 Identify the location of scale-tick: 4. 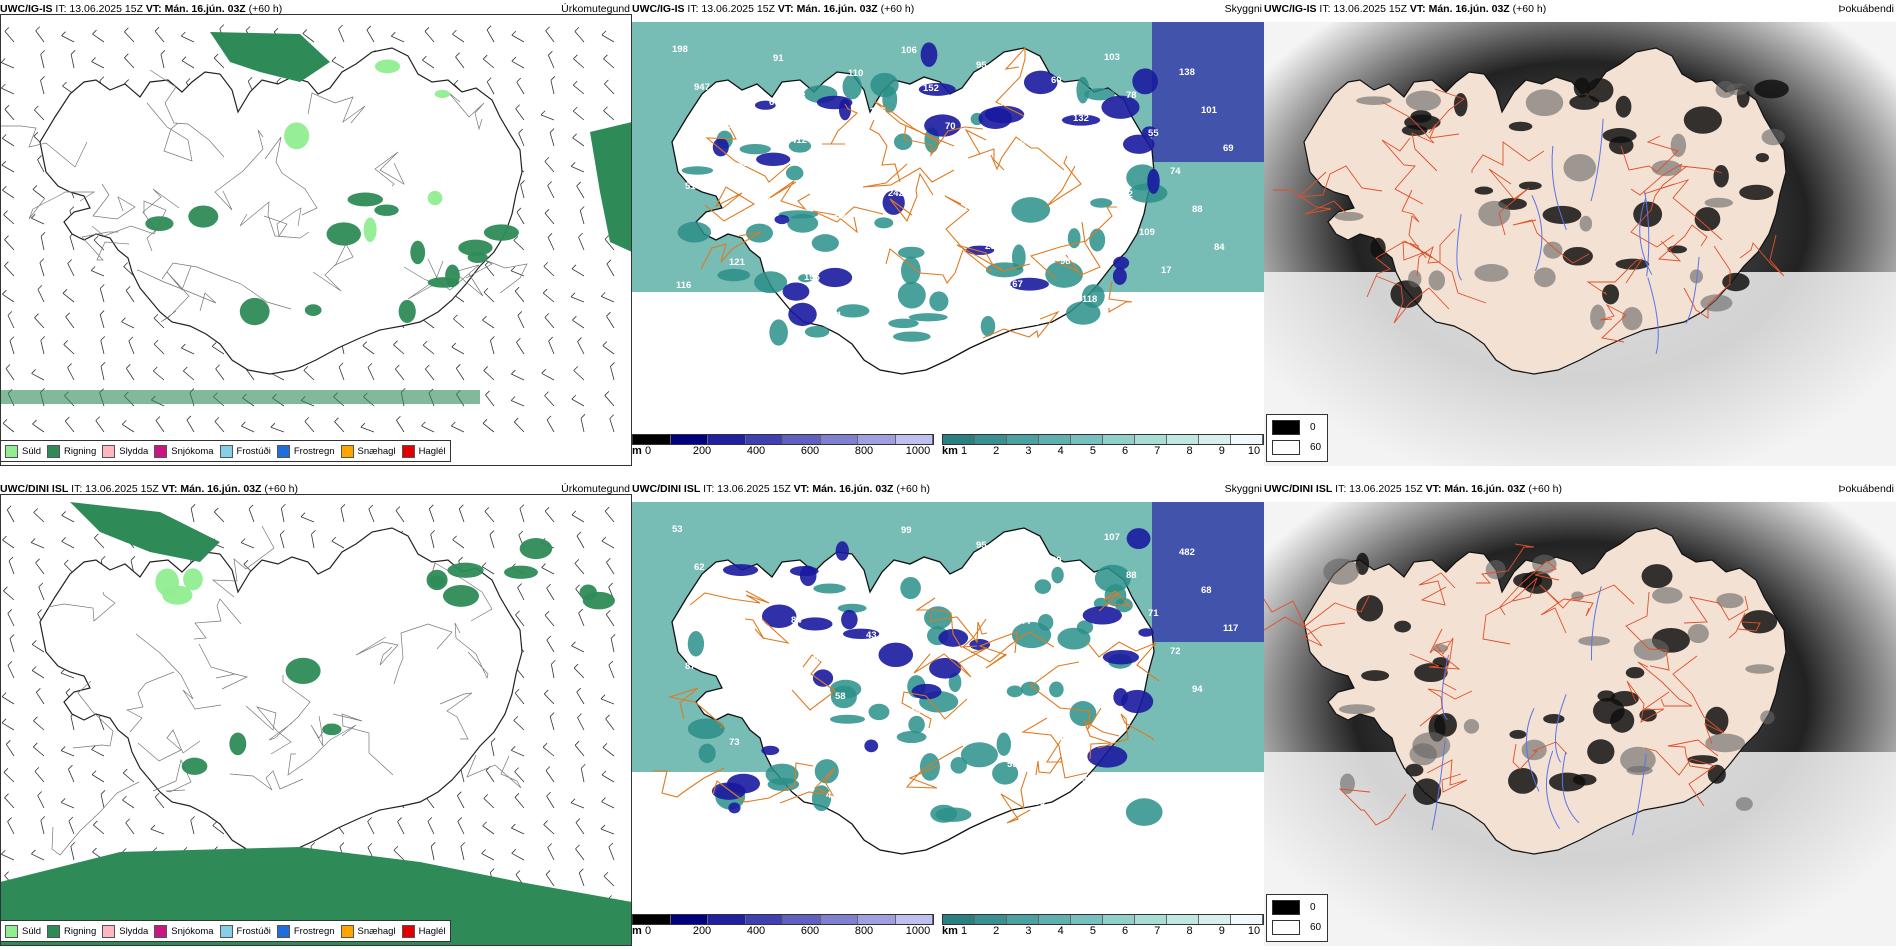
(1060, 931).